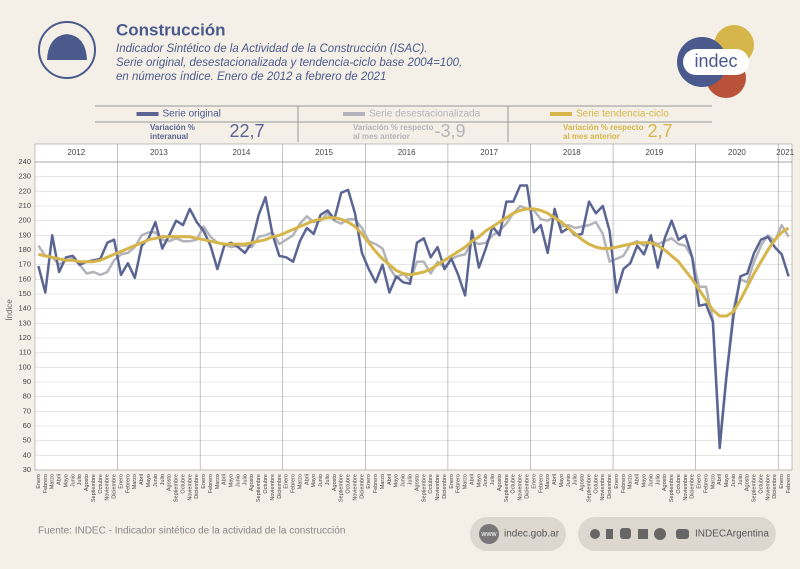  I want to click on year-label: 2016, so click(407, 152).